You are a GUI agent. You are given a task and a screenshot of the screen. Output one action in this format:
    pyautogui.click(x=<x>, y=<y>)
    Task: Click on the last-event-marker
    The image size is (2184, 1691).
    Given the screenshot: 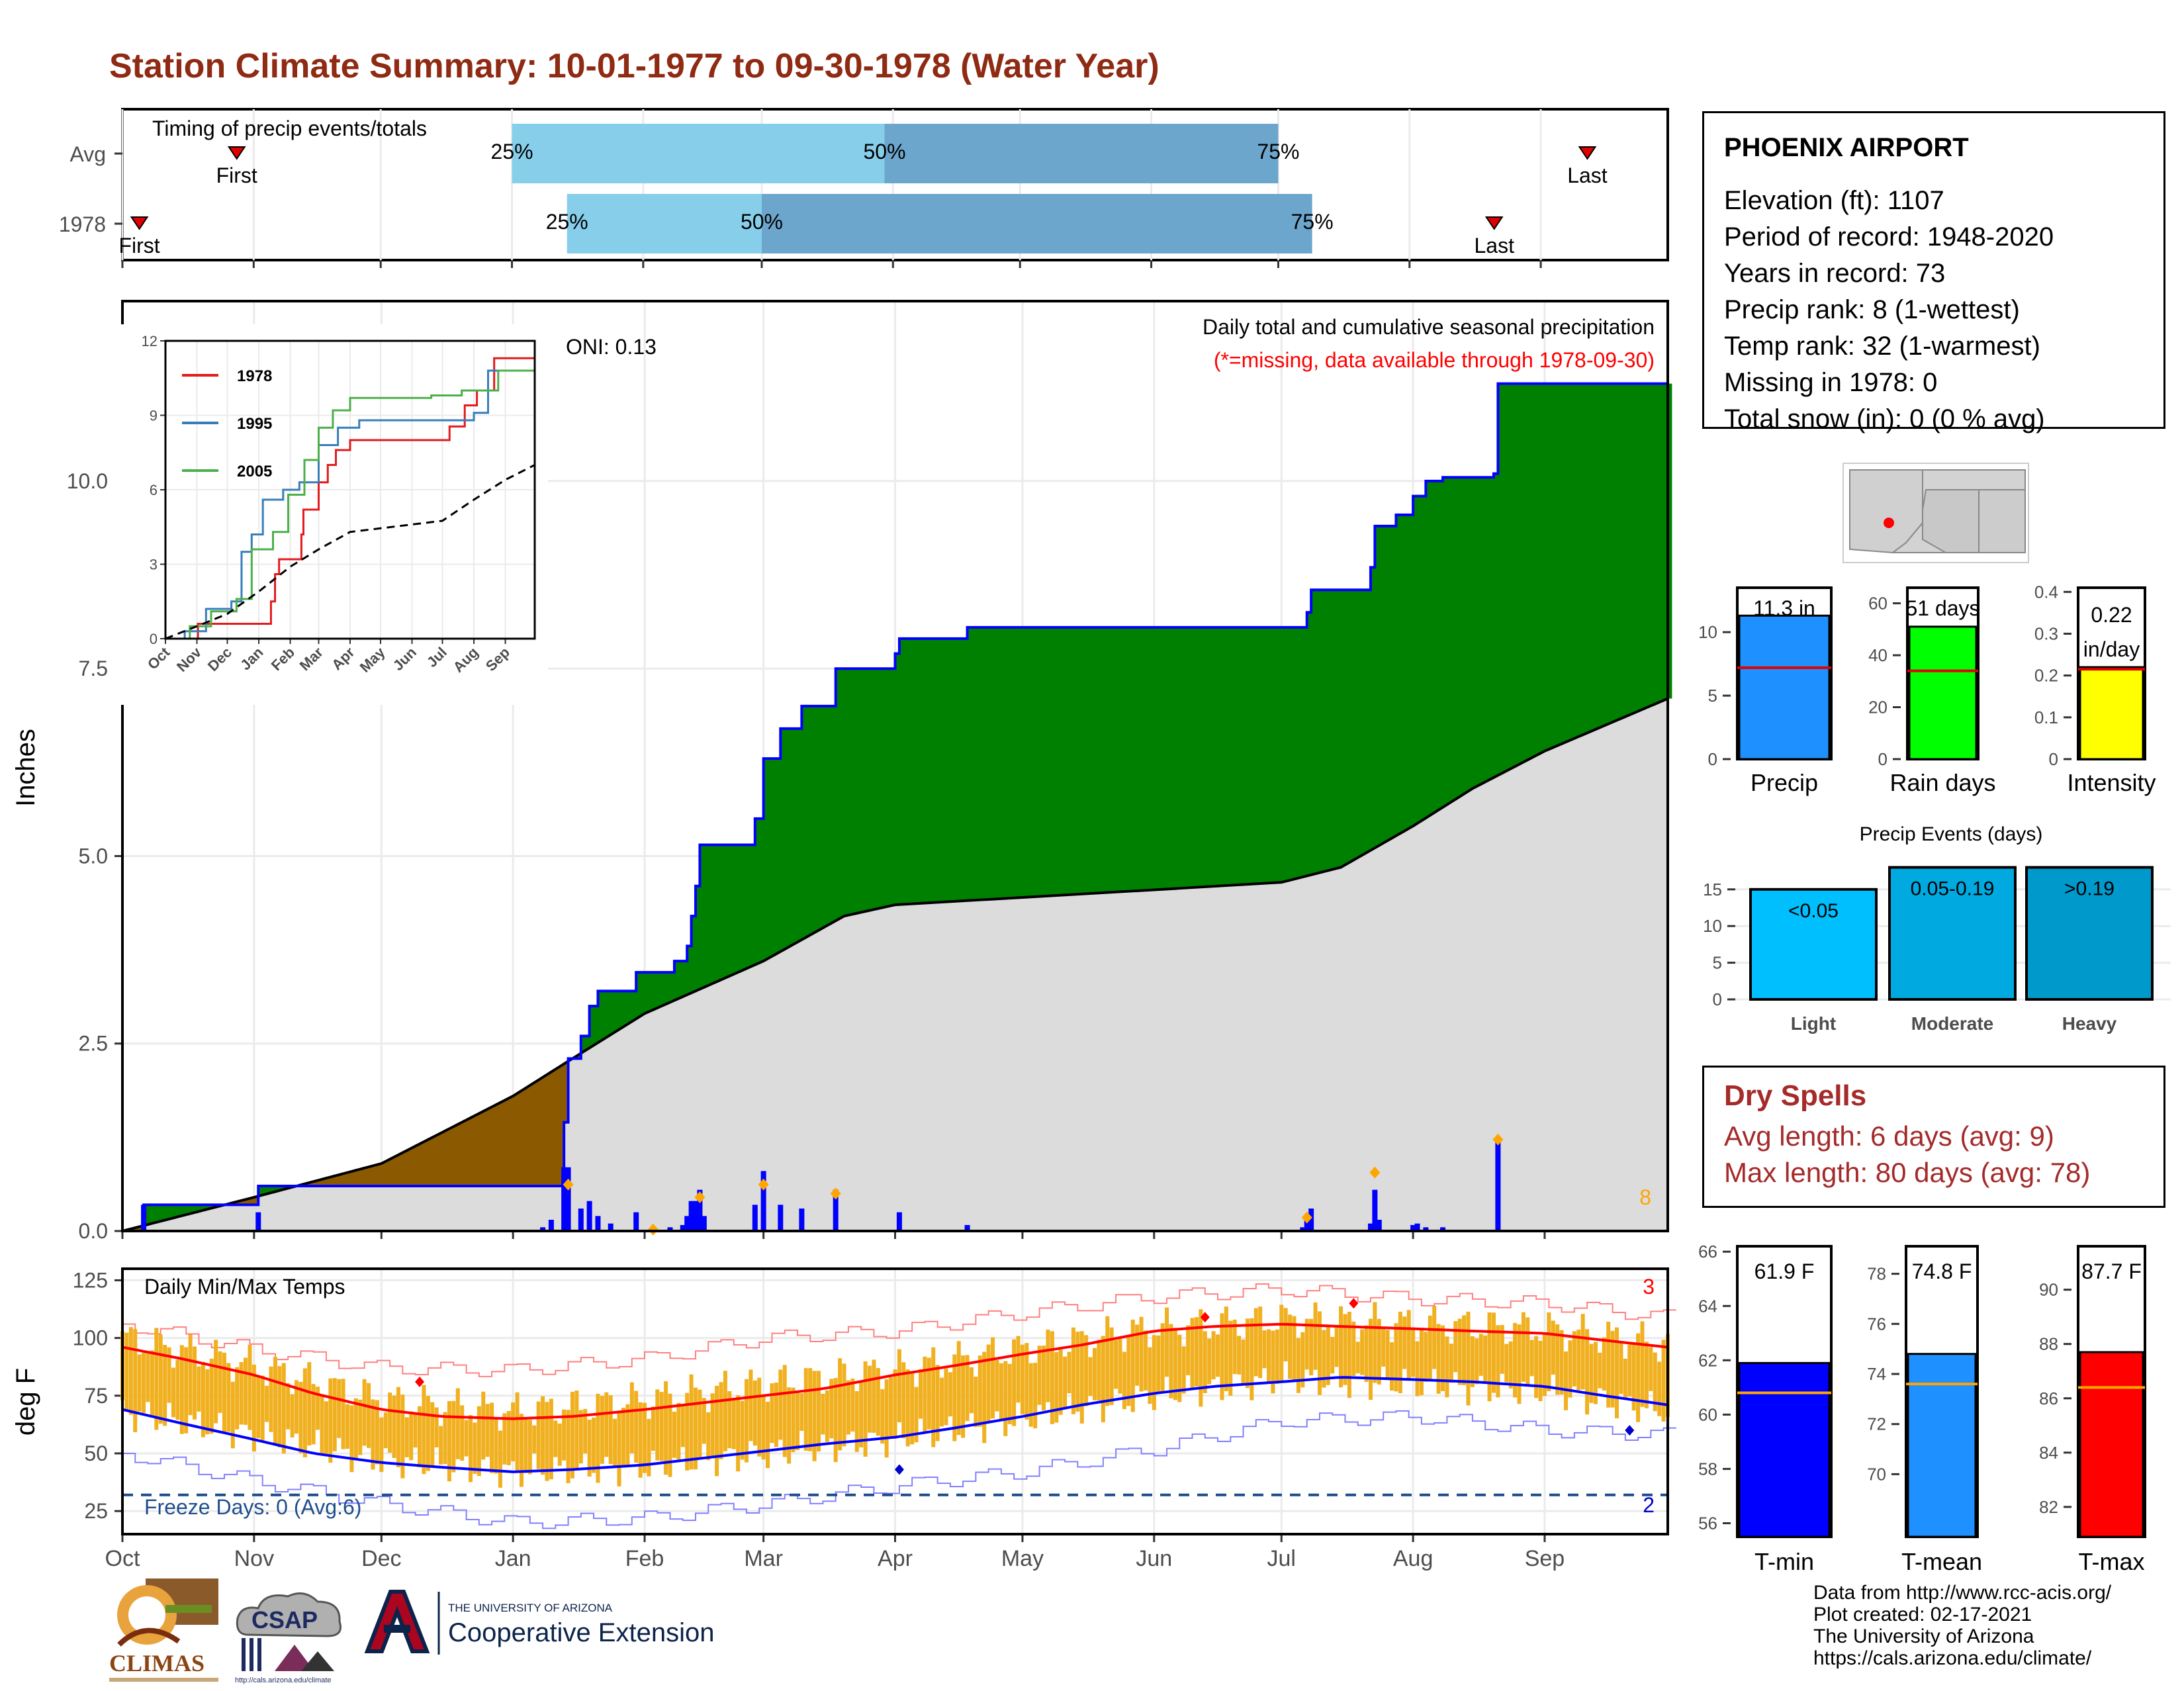 What is the action you would take?
    pyautogui.click(x=1587, y=153)
    